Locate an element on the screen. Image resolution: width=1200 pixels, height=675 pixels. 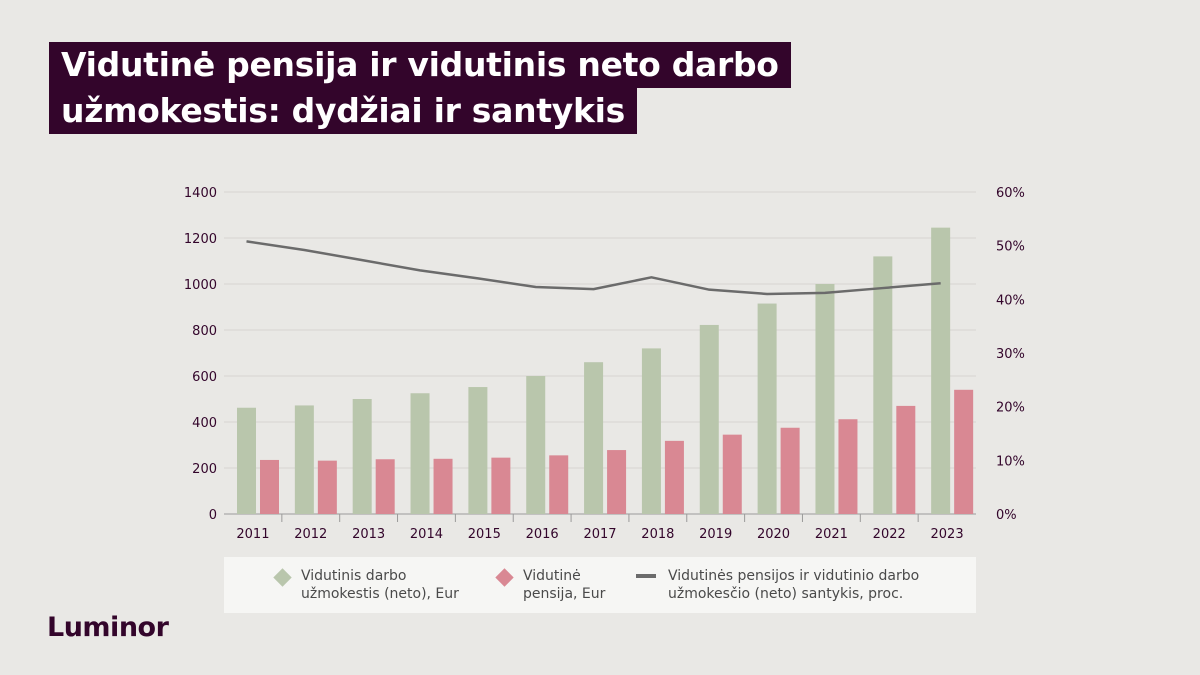
x-tick-label: 2013 is located at coordinates (368, 534).